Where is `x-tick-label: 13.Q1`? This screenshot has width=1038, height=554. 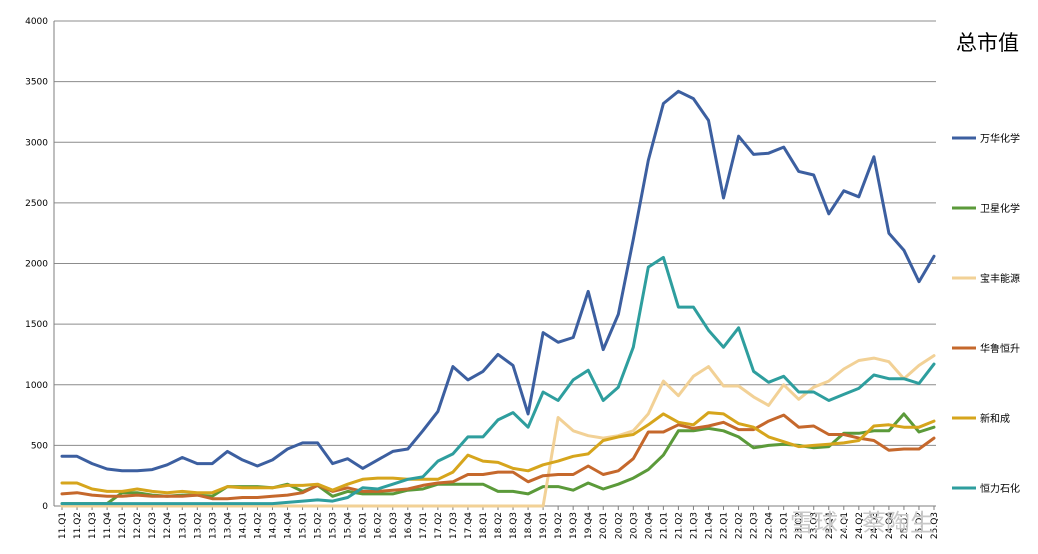
x-tick-label: 13.Q1 is located at coordinates (183, 525).